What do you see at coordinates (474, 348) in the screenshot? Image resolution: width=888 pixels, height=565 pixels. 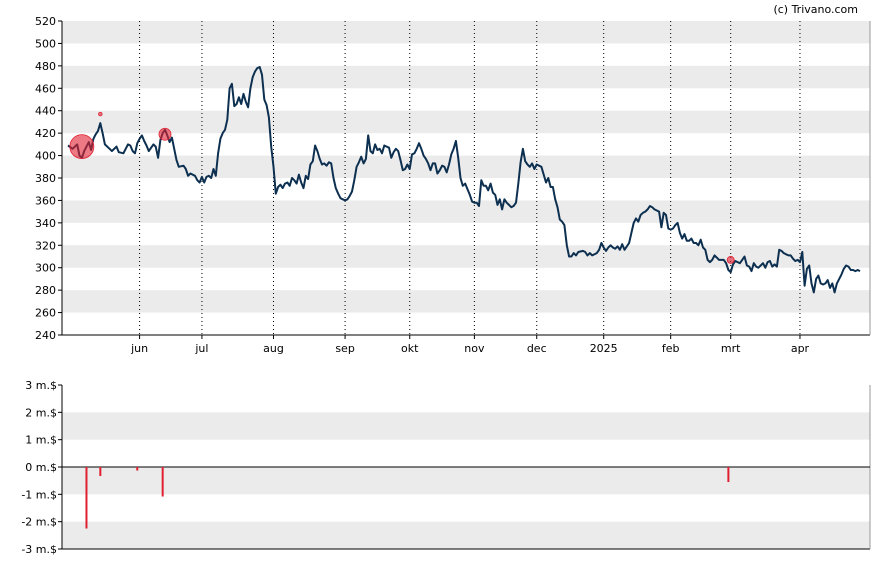 I see `x-tick-label: nov` at bounding box center [474, 348].